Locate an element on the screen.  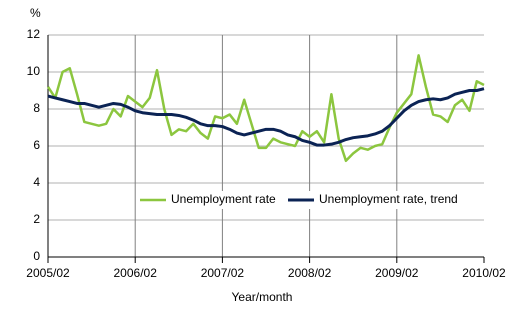
y-tick-label: 0 is located at coordinates (36, 256).